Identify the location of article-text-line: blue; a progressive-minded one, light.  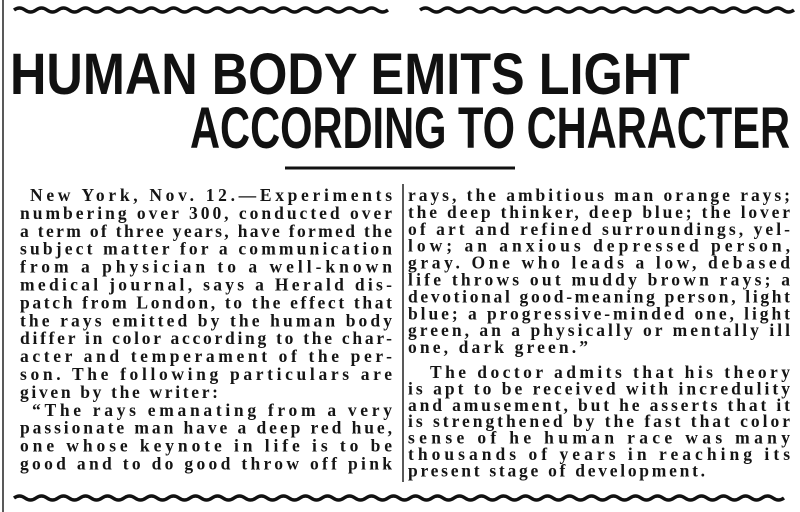
(599, 313).